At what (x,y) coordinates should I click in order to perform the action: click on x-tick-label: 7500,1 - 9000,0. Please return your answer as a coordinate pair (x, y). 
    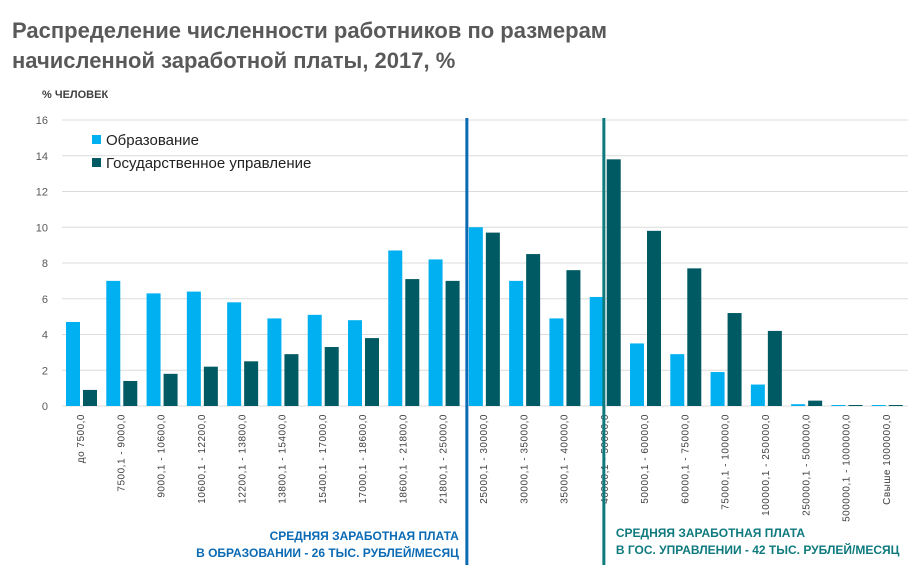
    Looking at the image, I should click on (121, 453).